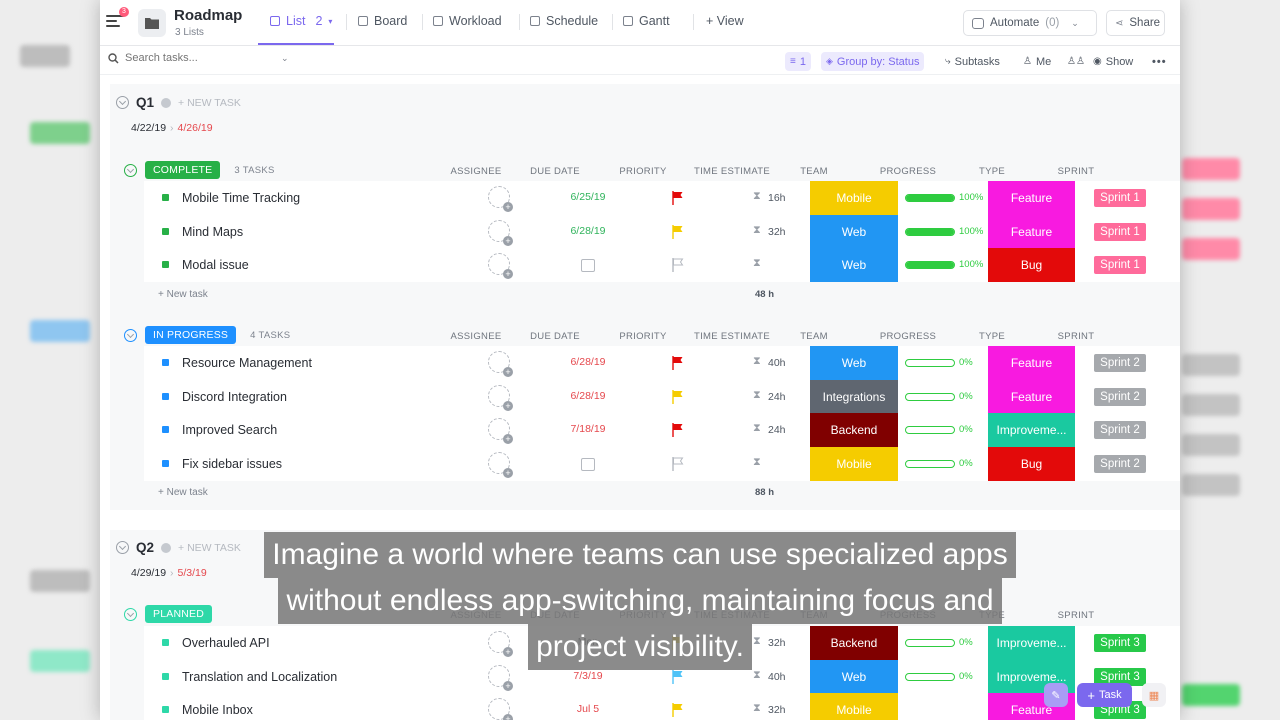  What do you see at coordinates (215, 265) in the screenshot?
I see `task-name: Modal issue` at bounding box center [215, 265].